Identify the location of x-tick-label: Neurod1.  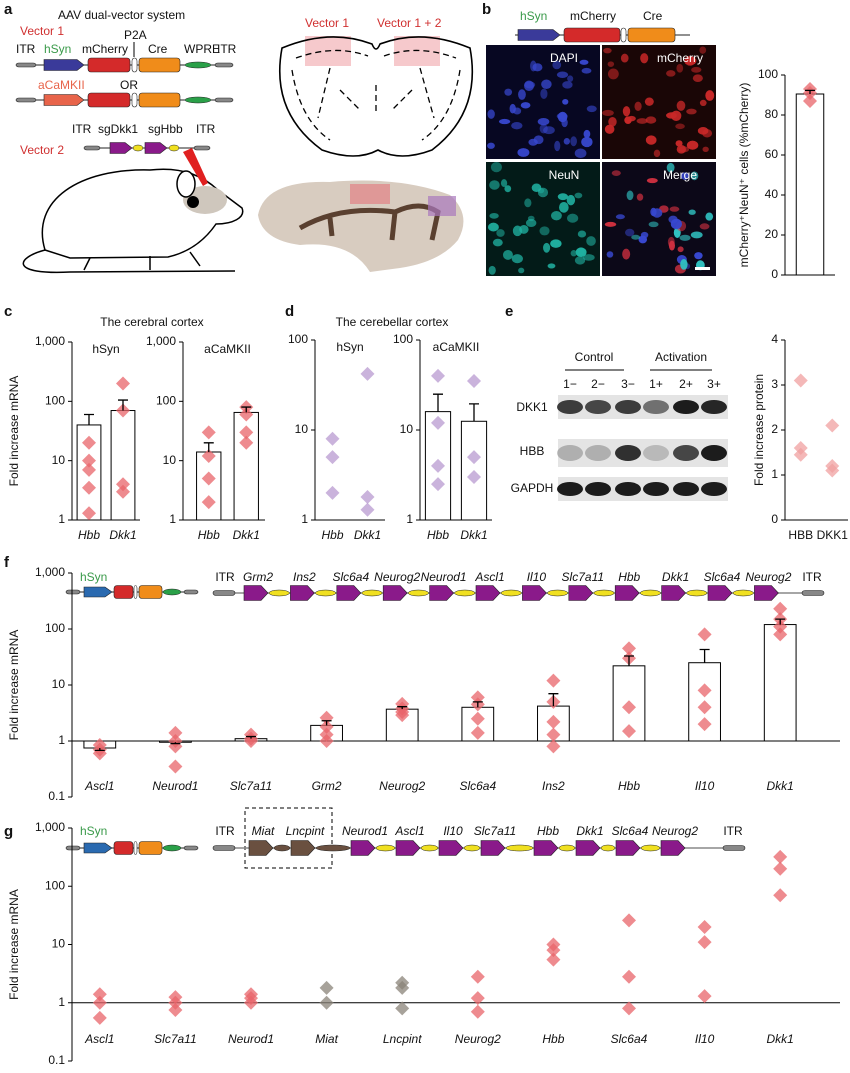
(175, 786).